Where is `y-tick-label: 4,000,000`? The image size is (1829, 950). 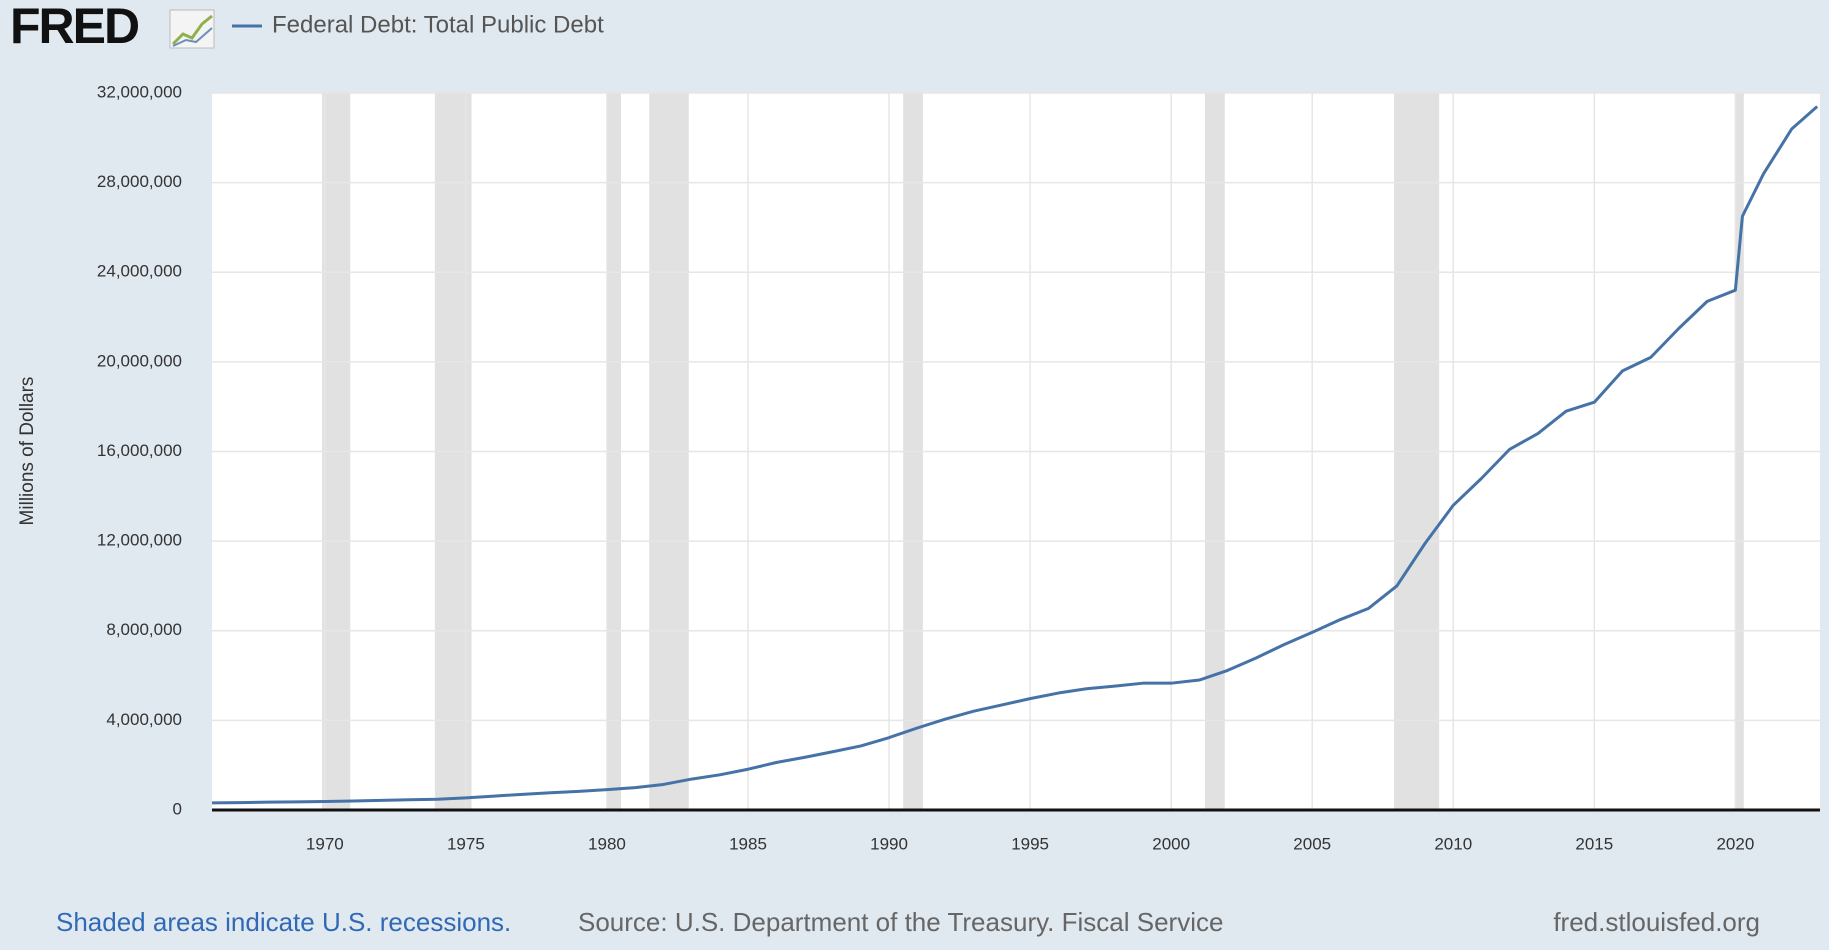 y-tick-label: 4,000,000 is located at coordinates (144, 719).